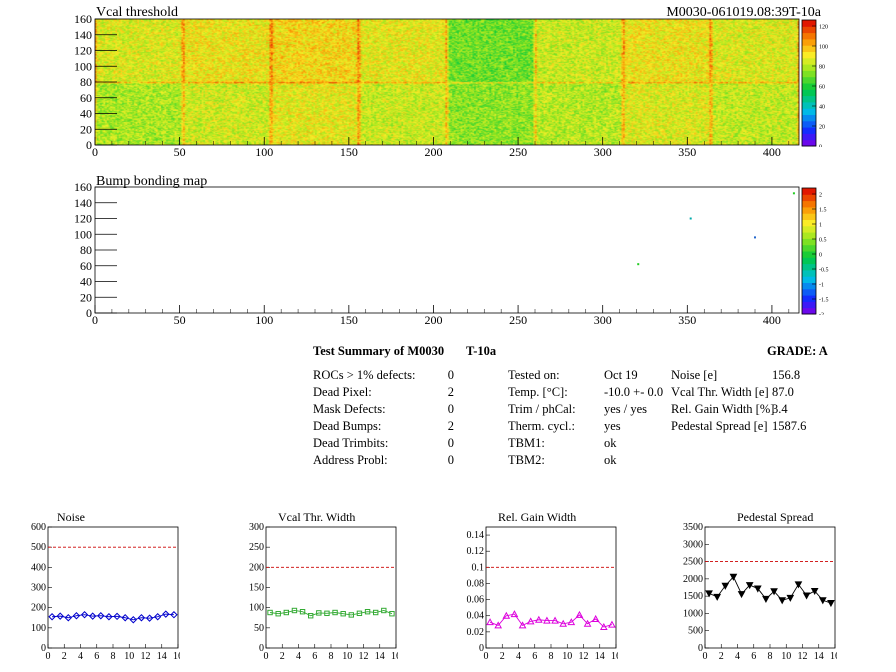 This screenshot has height=672, width=896. What do you see at coordinates (282, 656) in the screenshot?
I see `x-tick-label: 2` at bounding box center [282, 656].